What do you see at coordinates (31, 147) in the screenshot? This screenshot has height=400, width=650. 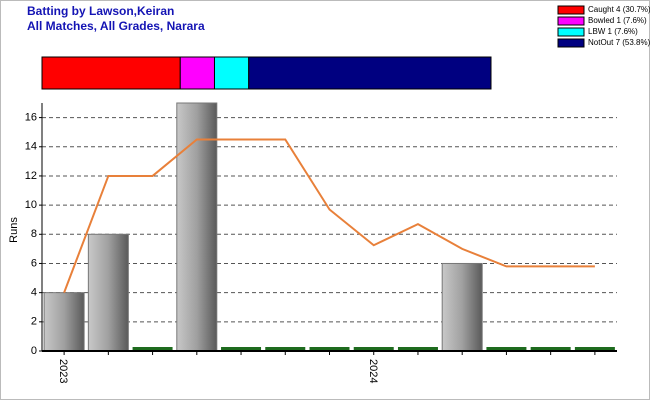 I see `y-tick-label: 14` at bounding box center [31, 147].